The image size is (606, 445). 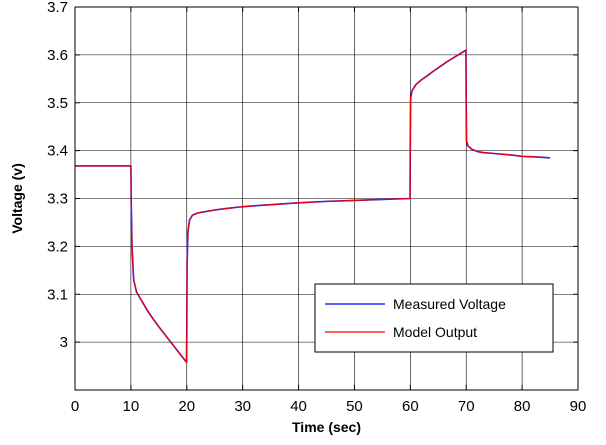 What do you see at coordinates (57, 151) in the screenshot?
I see `y-tick-label: 3.4` at bounding box center [57, 151].